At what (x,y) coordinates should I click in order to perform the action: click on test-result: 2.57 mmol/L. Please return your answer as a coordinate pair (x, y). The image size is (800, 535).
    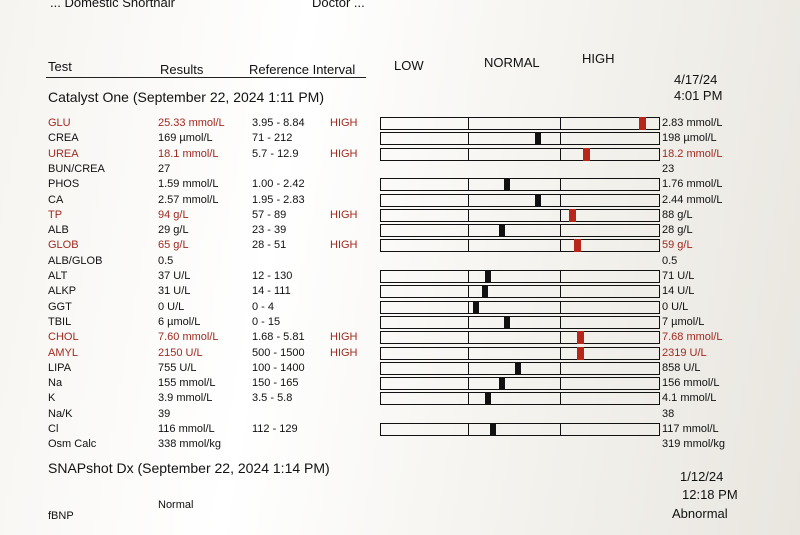
    Looking at the image, I should click on (188, 199).